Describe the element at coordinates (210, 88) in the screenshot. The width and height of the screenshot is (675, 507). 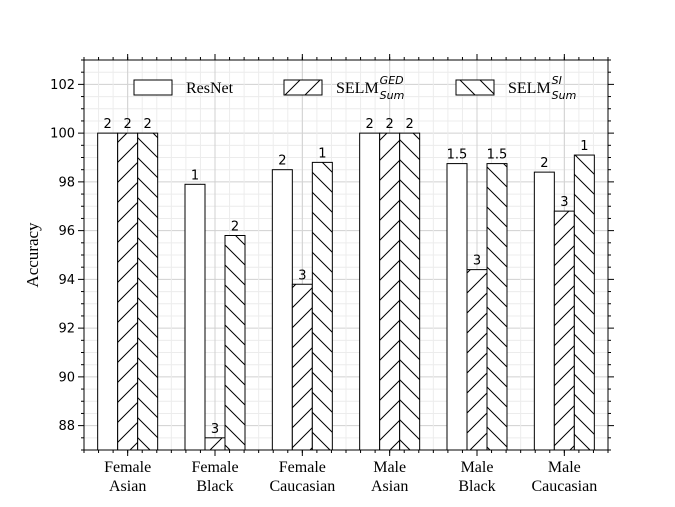
I see `legend-entry: ResNet` at that location.